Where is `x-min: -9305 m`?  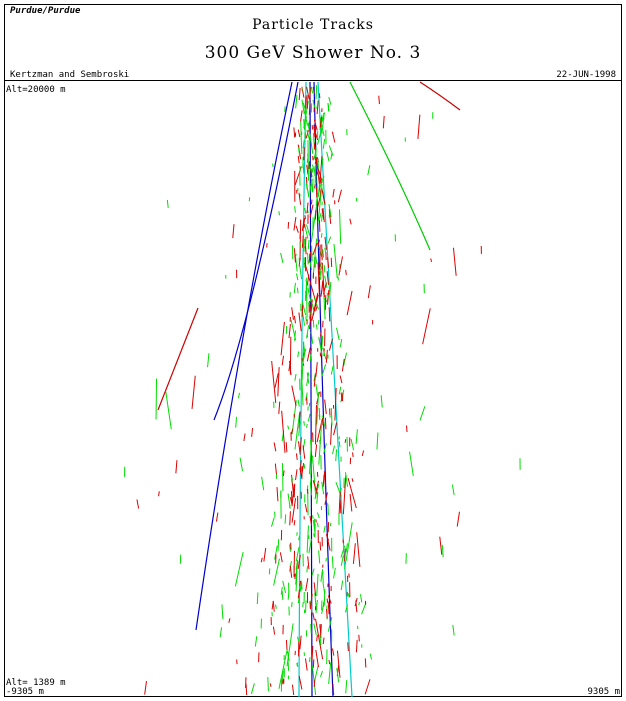 x-min: -9305 m is located at coordinates (25, 692).